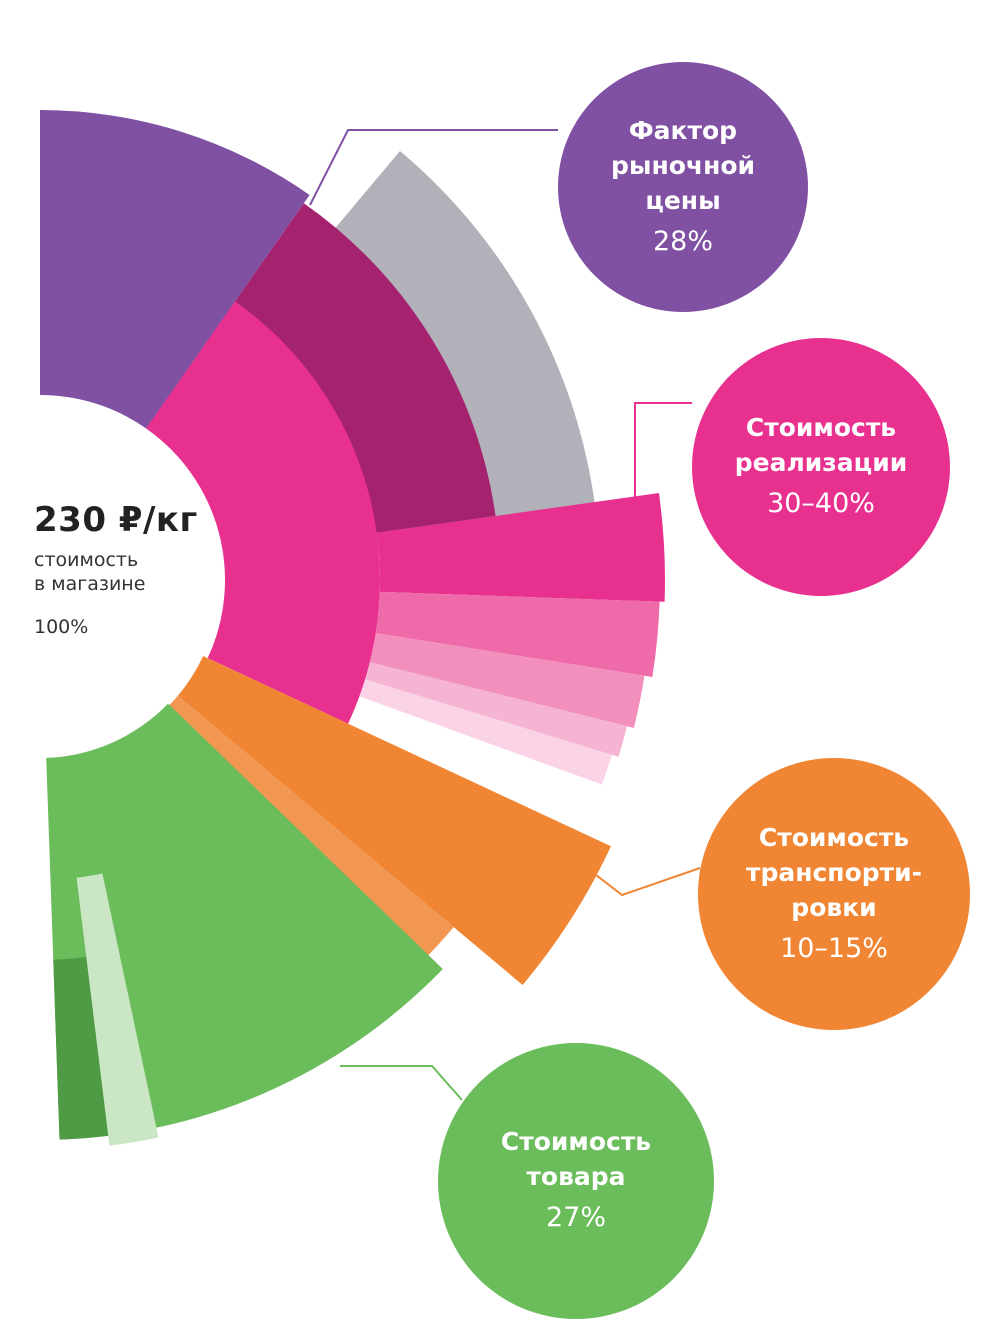 The height and width of the screenshot is (1332, 1000). Describe the element at coordinates (310, 828) in the screenshot. I see `slice-transport-edge` at that location.